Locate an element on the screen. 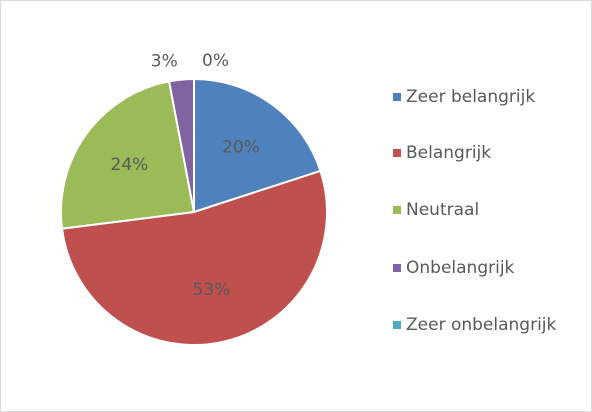  data-label: 24% is located at coordinates (130, 165).